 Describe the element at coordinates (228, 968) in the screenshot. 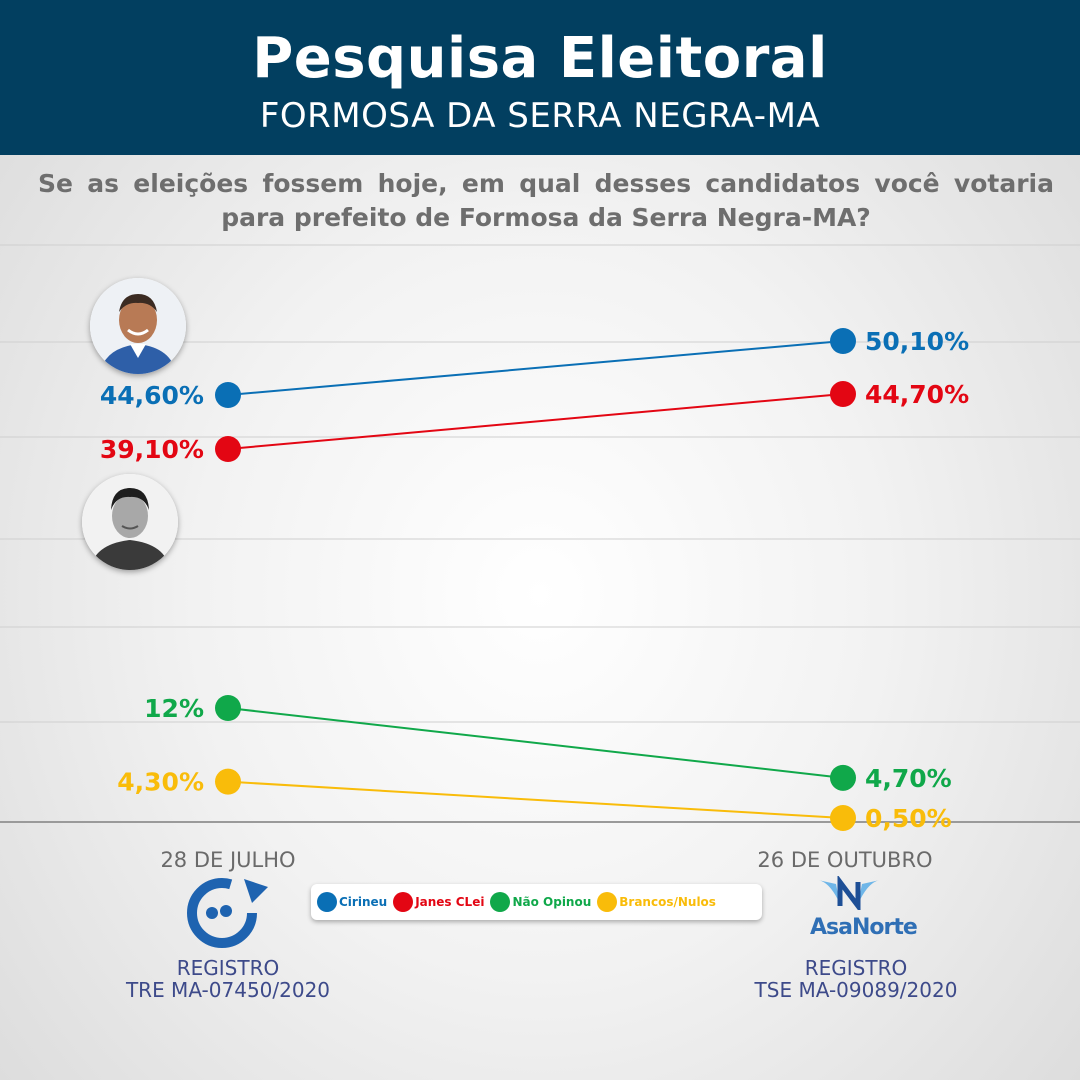

I see `left-registry-line1: REGISTRO` at that location.